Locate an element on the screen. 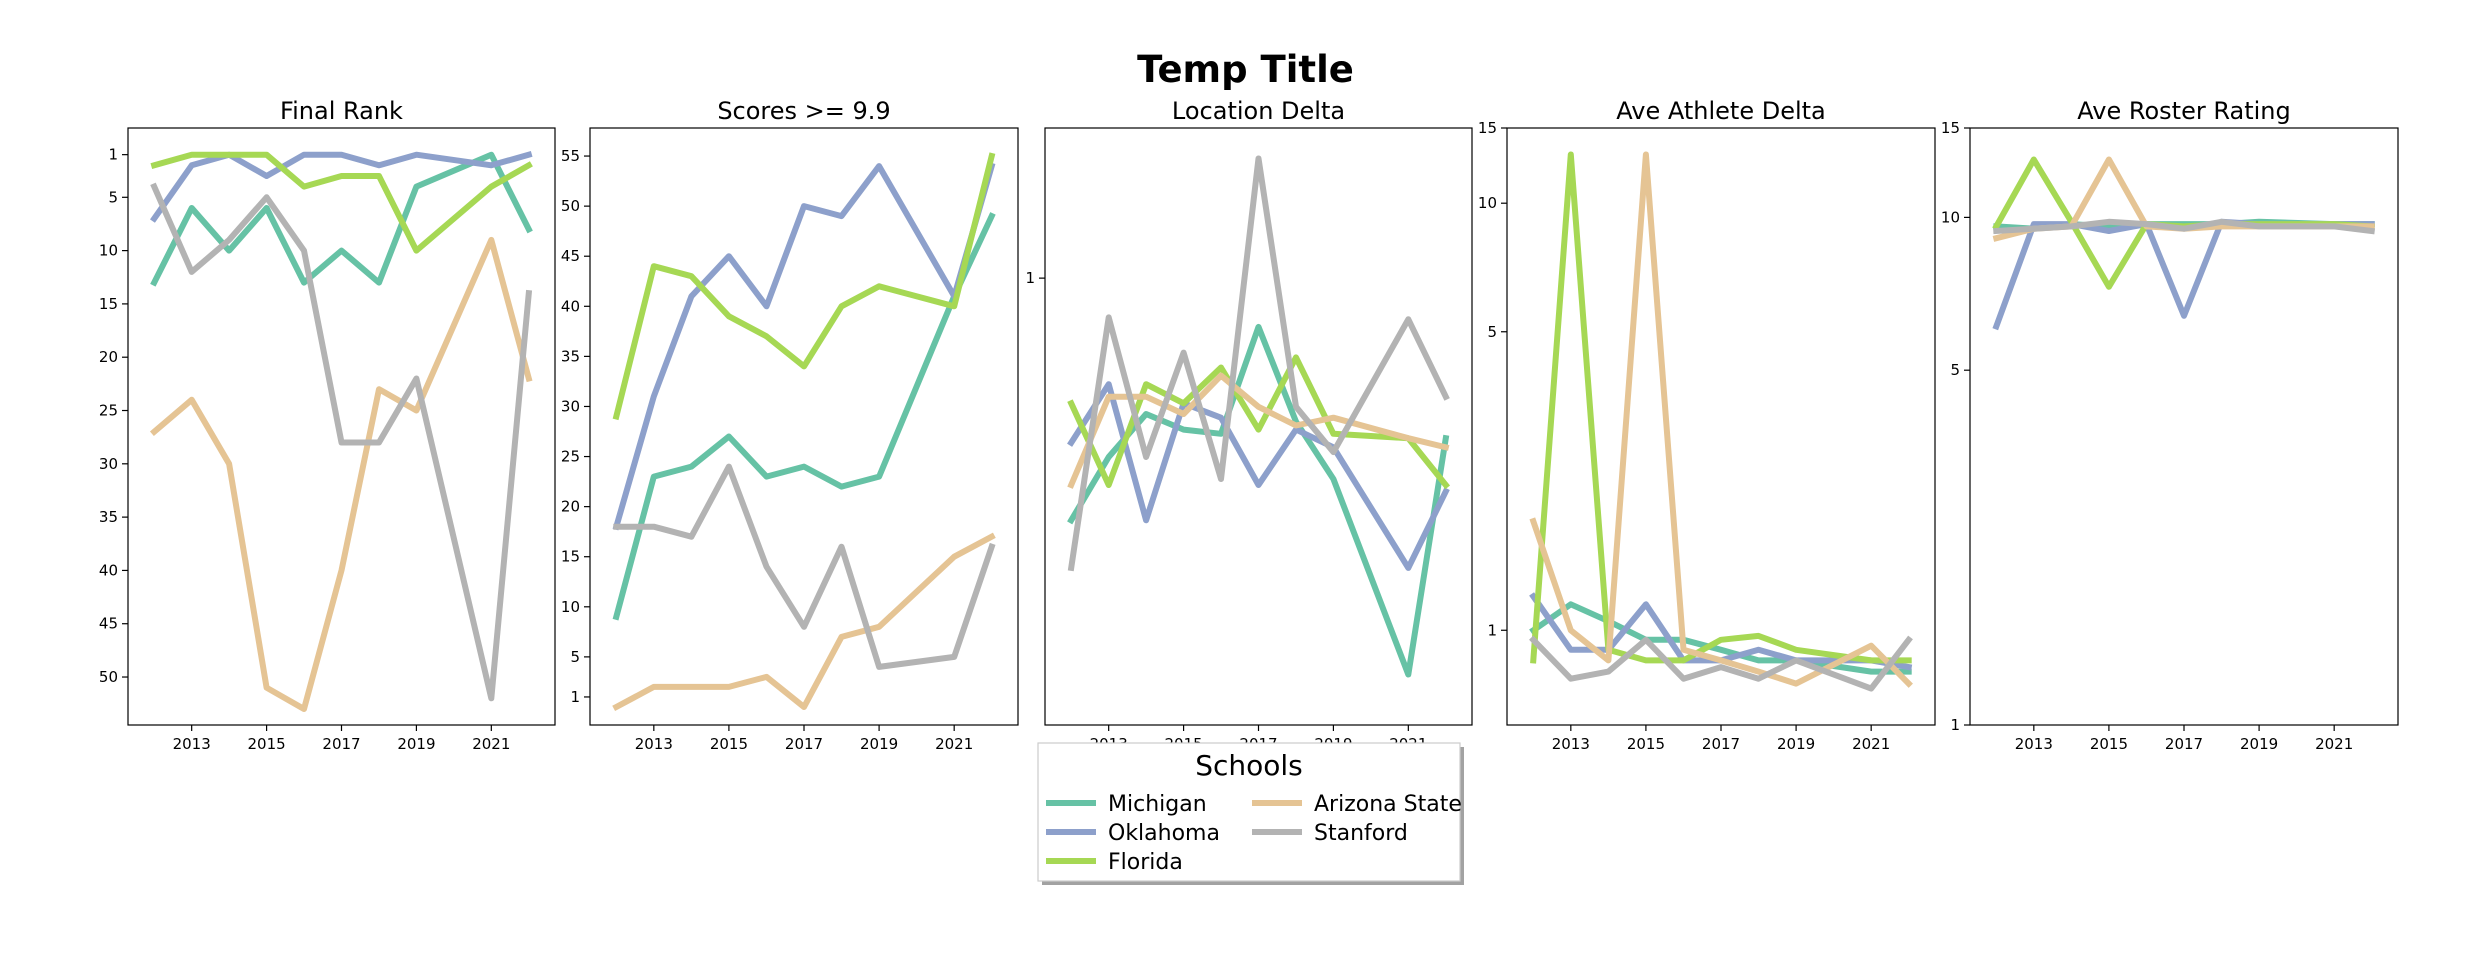  series-line-stanford-ave-athlete-delta is located at coordinates (1721, 663).